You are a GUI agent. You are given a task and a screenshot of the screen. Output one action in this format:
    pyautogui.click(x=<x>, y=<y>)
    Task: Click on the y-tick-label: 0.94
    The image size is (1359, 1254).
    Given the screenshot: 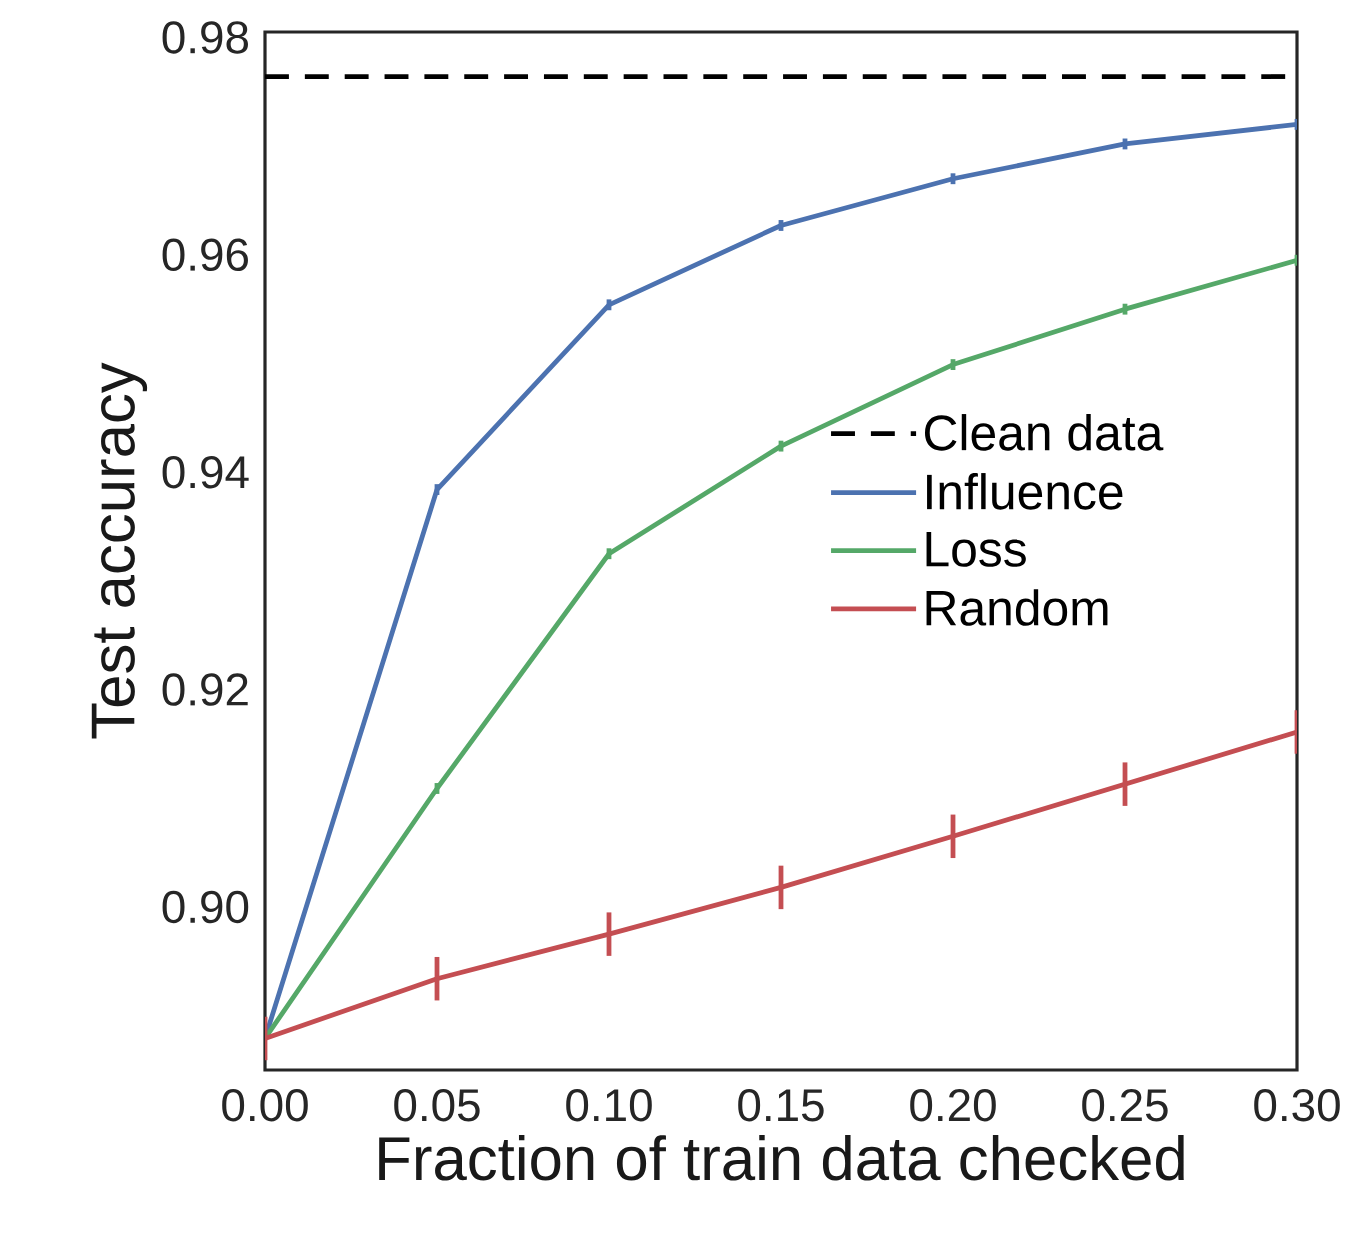 What is the action you would take?
    pyautogui.click(x=205, y=472)
    